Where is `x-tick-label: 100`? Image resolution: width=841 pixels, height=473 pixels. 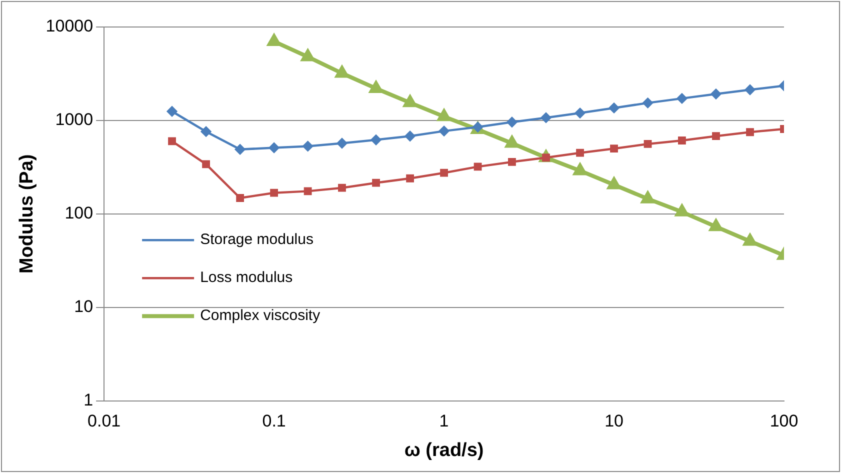
x-tick-label: 100 is located at coordinates (784, 421).